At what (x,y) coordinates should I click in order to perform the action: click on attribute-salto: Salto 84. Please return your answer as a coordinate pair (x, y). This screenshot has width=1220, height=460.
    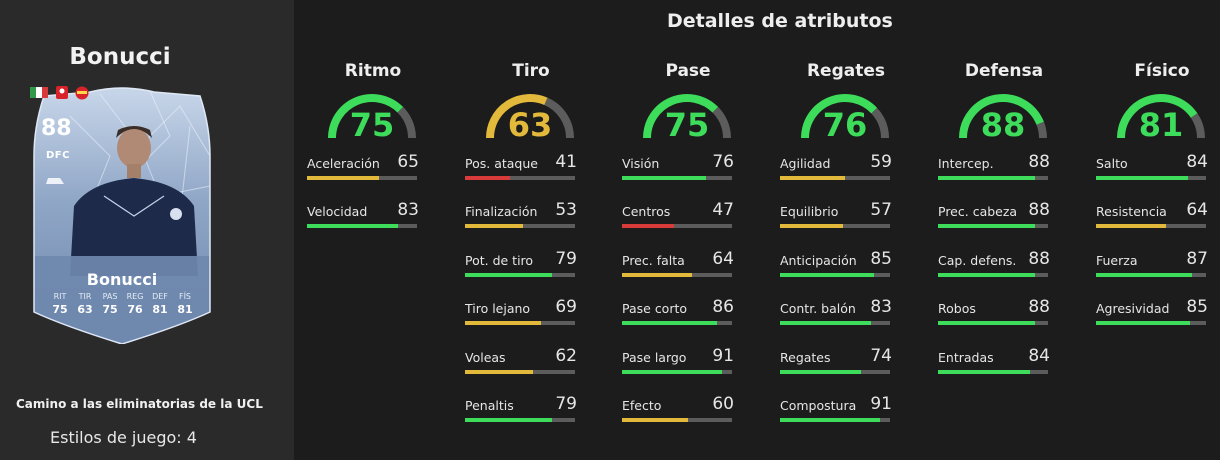
    Looking at the image, I should click on (1152, 178).